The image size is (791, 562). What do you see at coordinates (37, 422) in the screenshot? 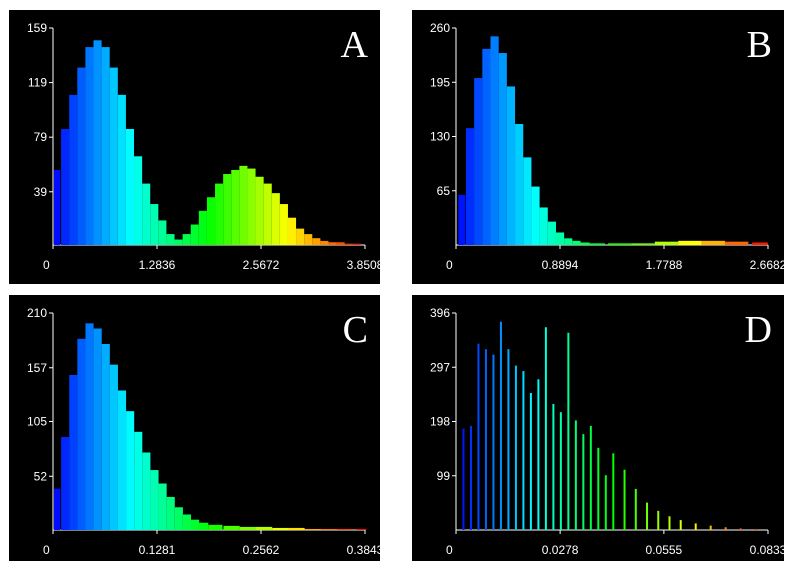
I see `y-tick-label: 105` at bounding box center [37, 422].